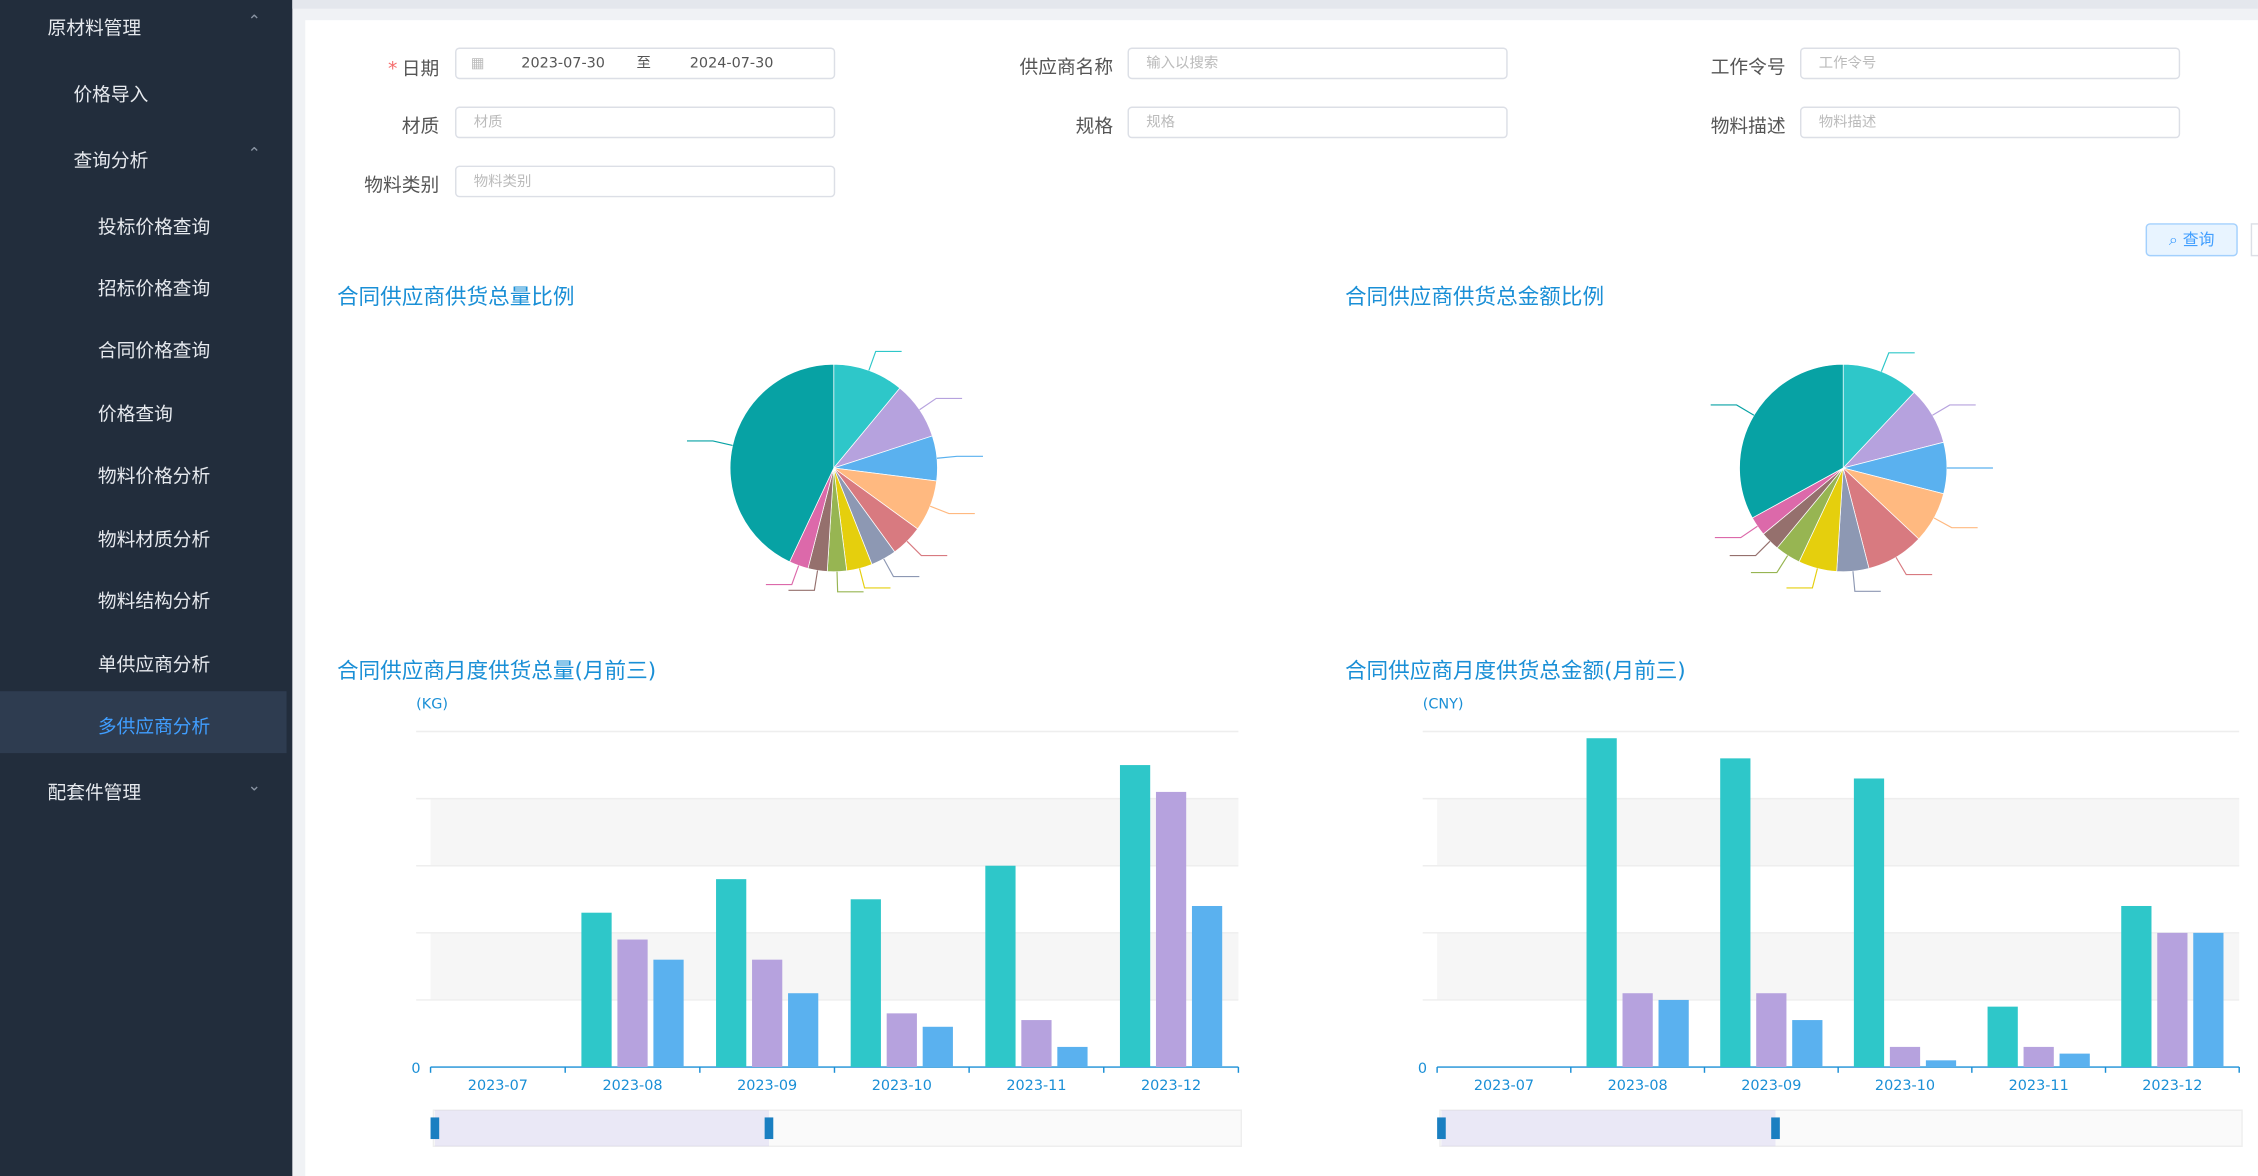 This screenshot has height=1176, width=2258. What do you see at coordinates (1608, 1128) in the screenshot?
I see `zoom-window` at bounding box center [1608, 1128].